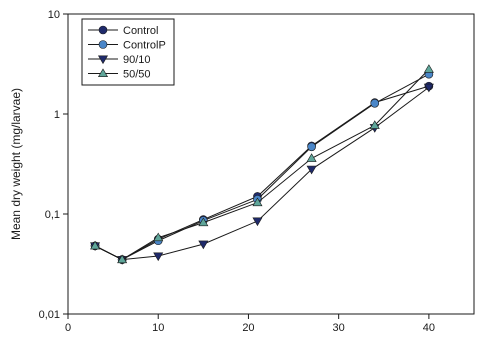 The image size is (487, 338). I want to click on legend-label: 50/50, so click(137, 75).